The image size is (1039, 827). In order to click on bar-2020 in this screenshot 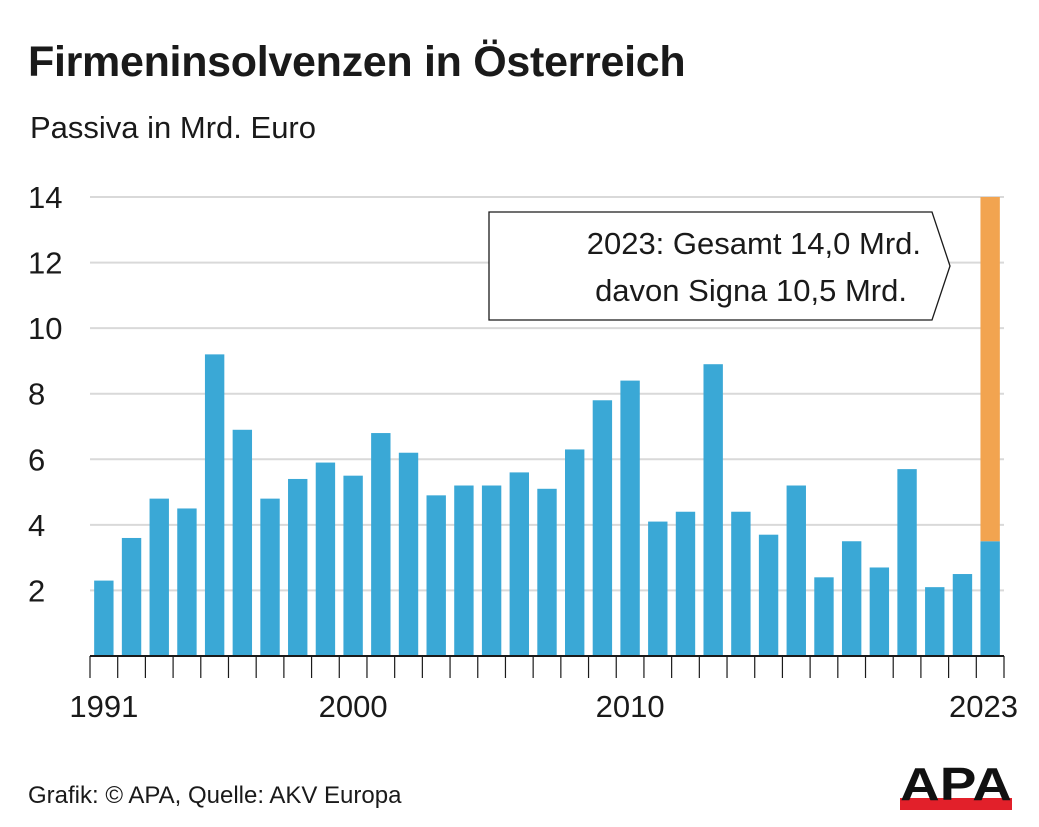, I will do `click(907, 562)`.